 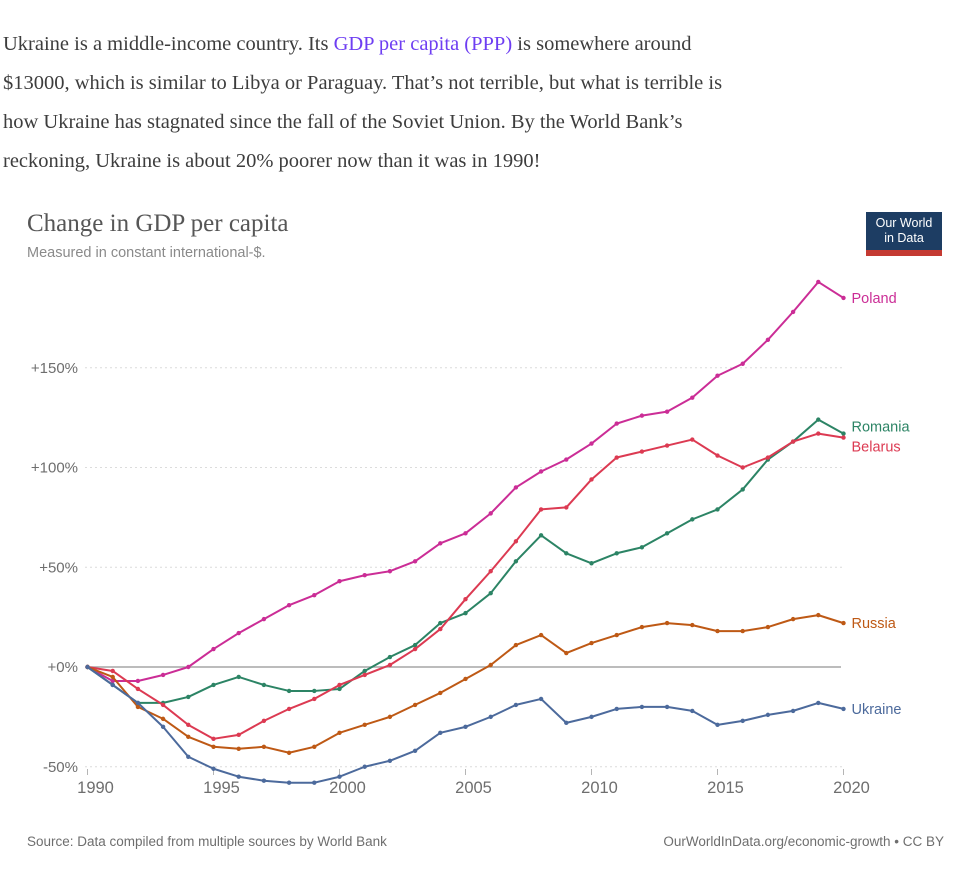 I want to click on chart-title: Change in GDP per capita, so click(x=158, y=223).